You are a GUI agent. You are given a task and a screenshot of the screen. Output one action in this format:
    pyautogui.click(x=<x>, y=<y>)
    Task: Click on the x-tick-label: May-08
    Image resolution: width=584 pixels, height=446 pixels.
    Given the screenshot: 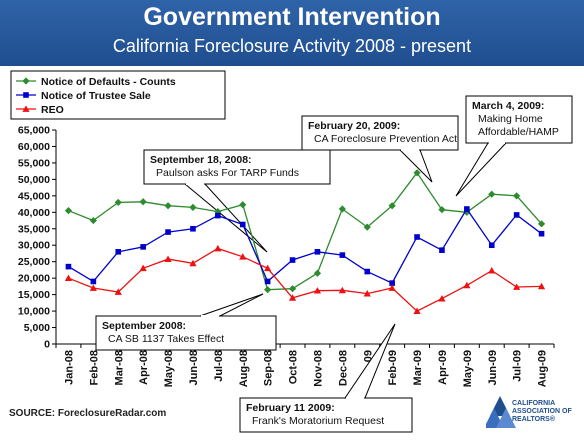 What is the action you would take?
    pyautogui.click(x=169, y=368)
    